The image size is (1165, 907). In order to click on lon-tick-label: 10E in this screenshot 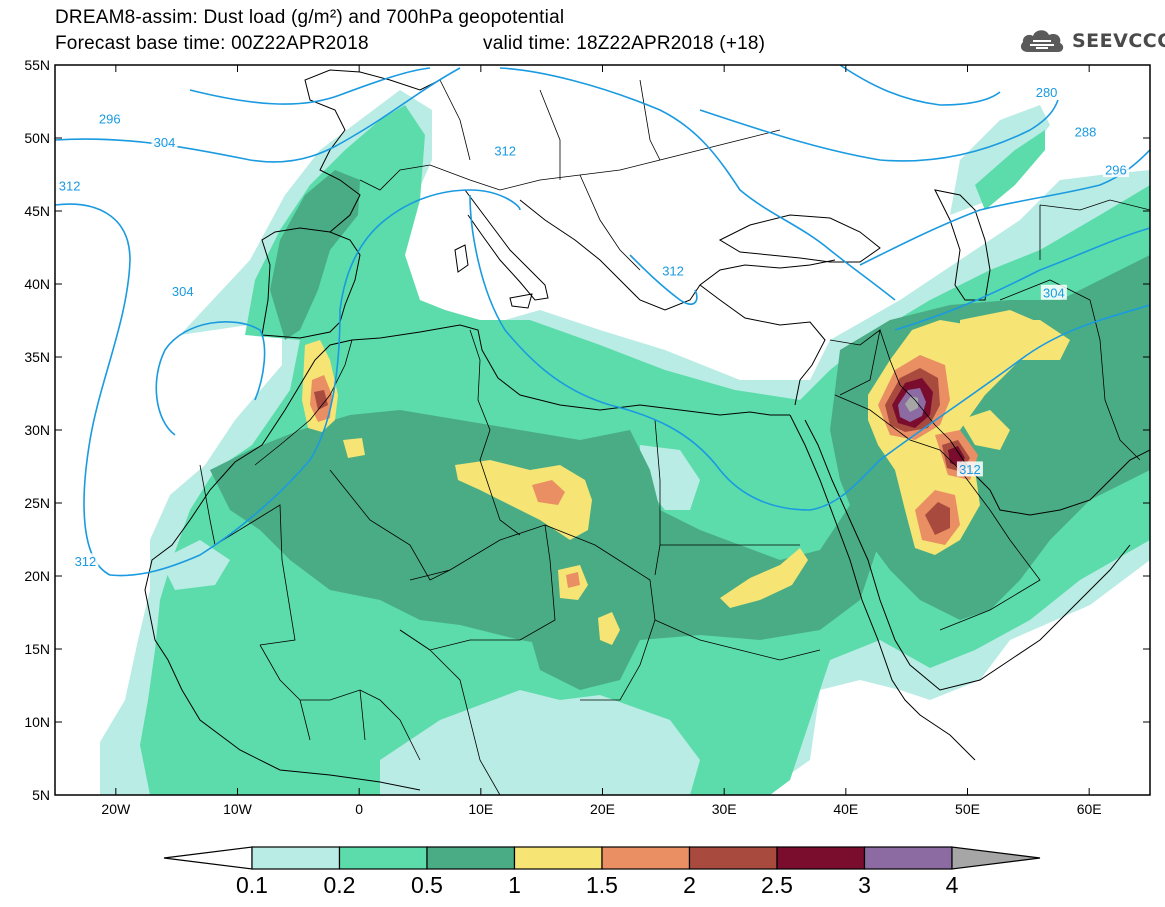, I will do `click(480, 809)`.